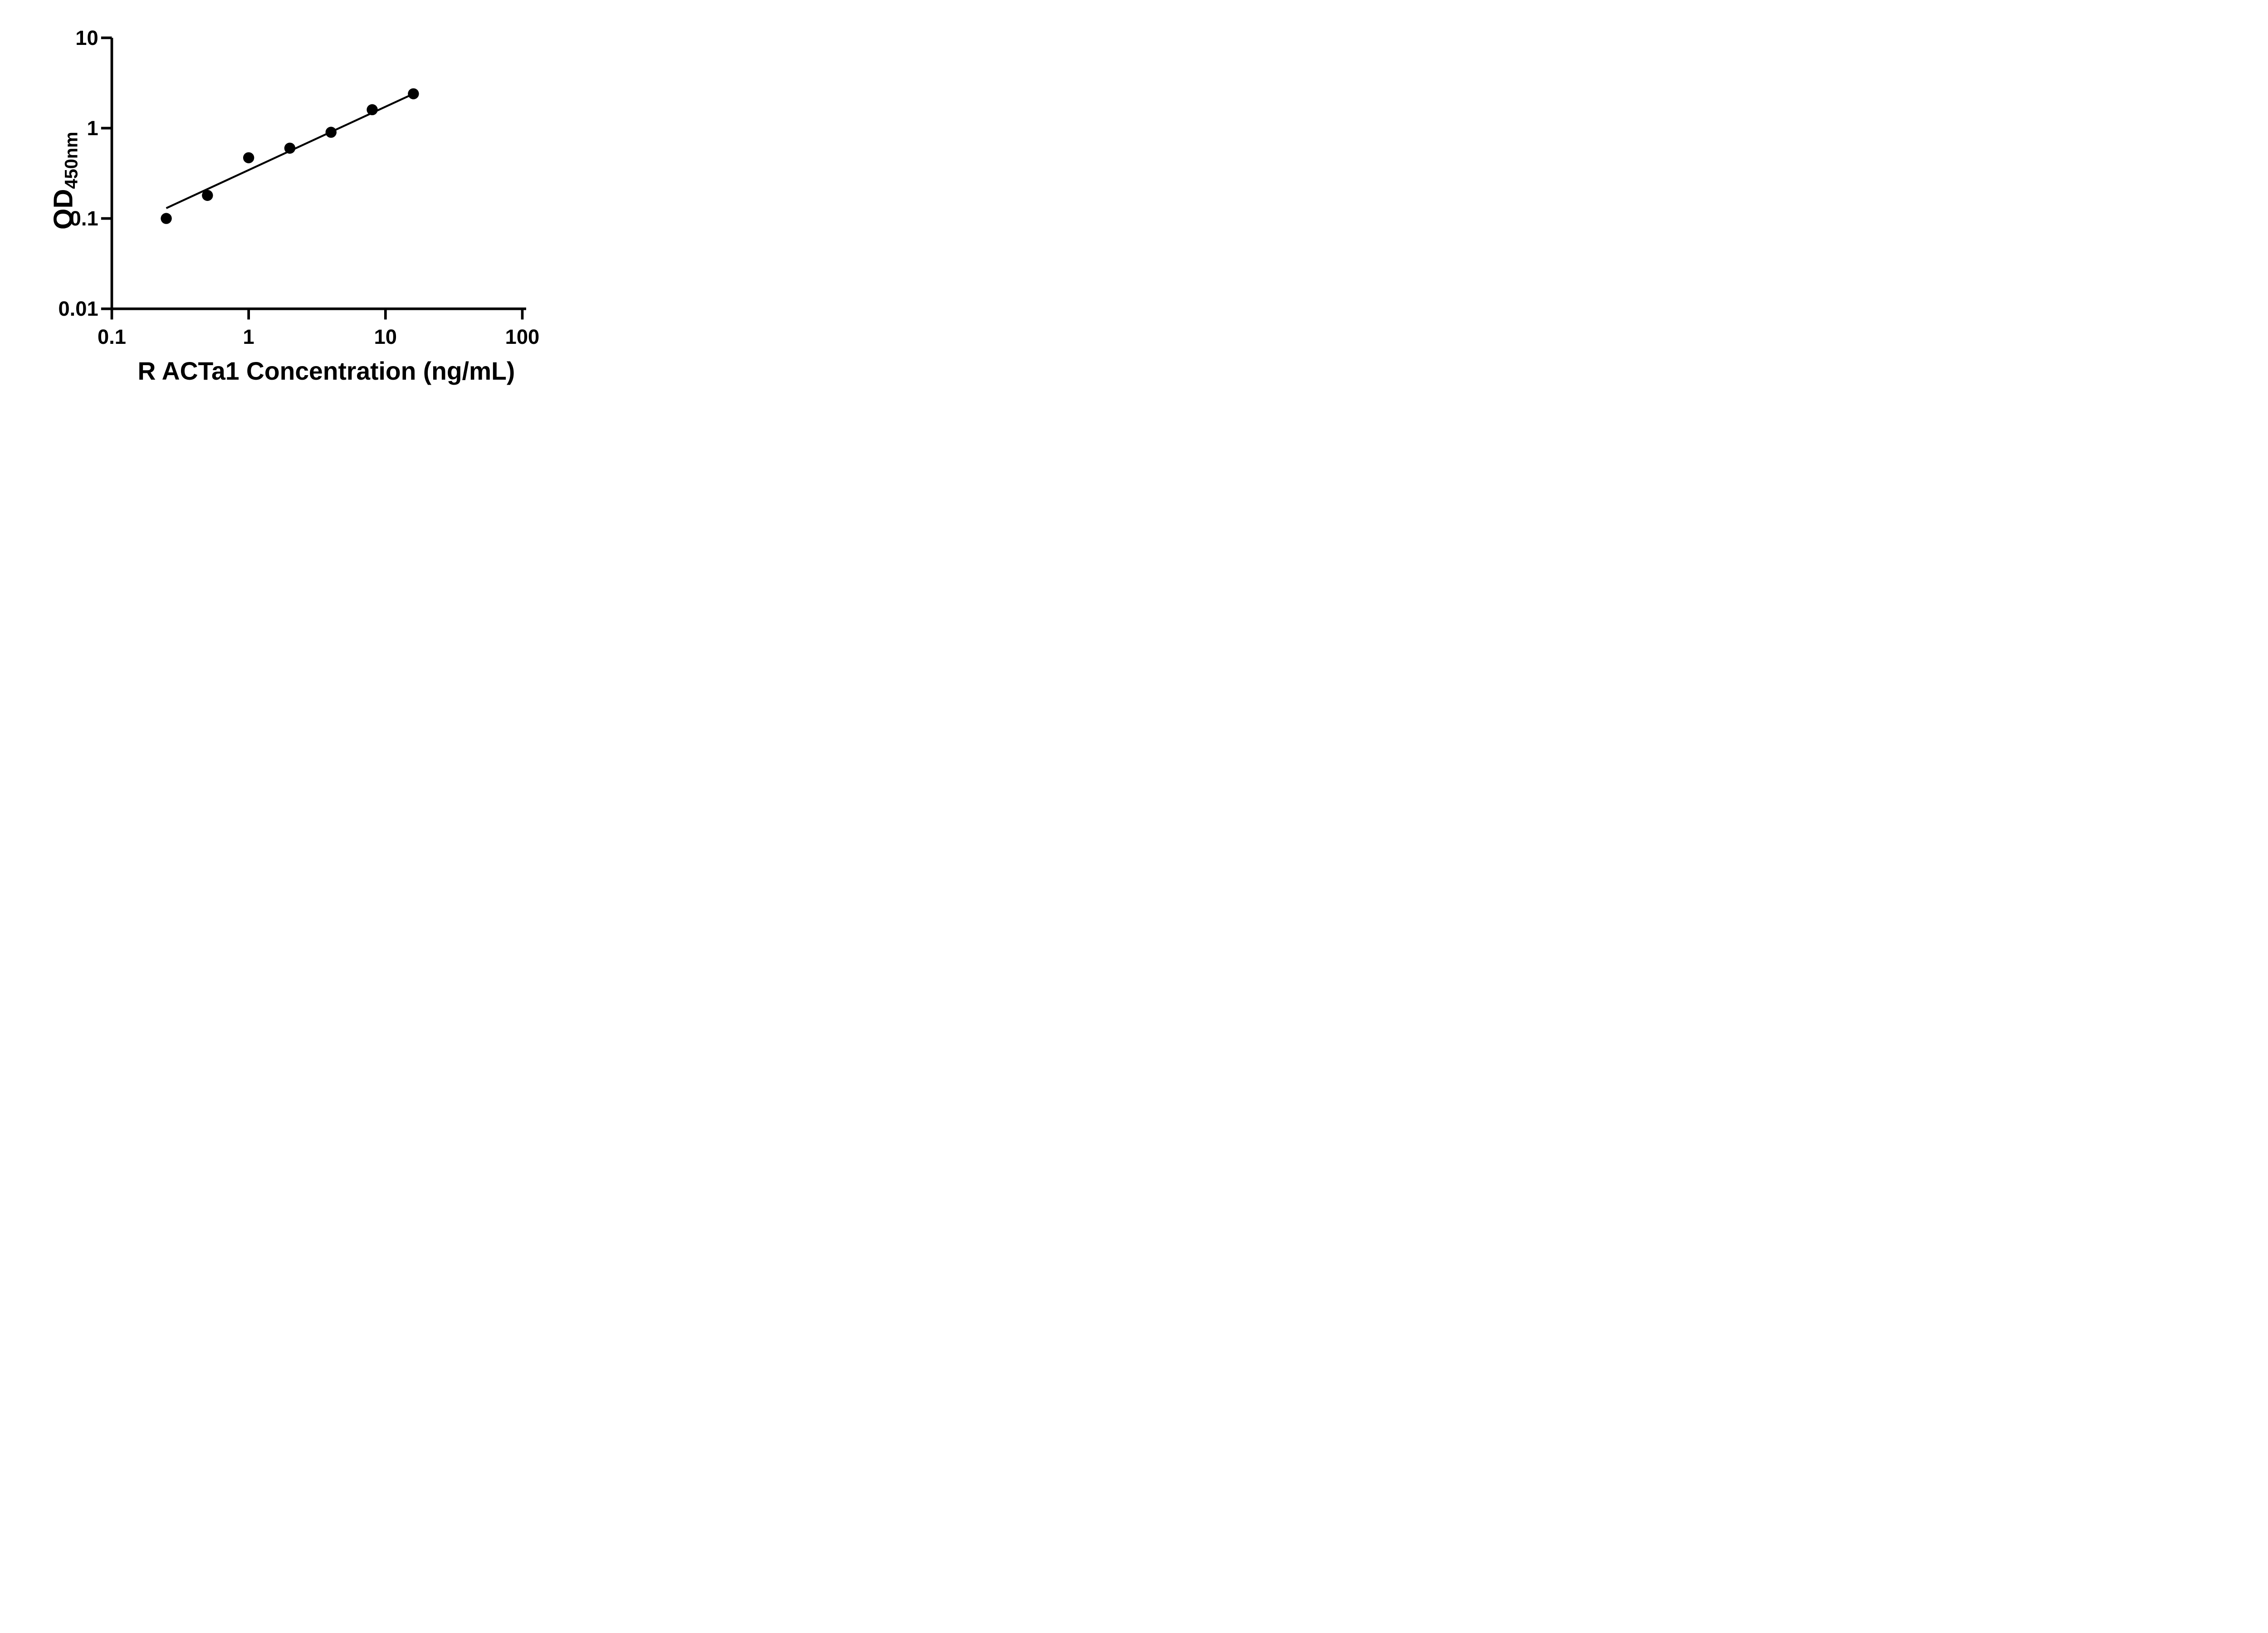 The height and width of the screenshot is (1633, 2268). Describe the element at coordinates (87, 37) in the screenshot. I see `y-axis-tick-label: 10` at that location.